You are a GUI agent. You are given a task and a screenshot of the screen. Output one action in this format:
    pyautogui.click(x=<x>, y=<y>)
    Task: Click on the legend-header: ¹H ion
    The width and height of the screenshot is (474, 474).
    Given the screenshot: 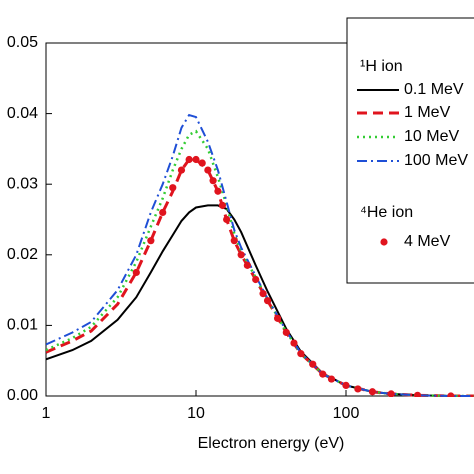 What is the action you would take?
    pyautogui.click(x=381, y=66)
    